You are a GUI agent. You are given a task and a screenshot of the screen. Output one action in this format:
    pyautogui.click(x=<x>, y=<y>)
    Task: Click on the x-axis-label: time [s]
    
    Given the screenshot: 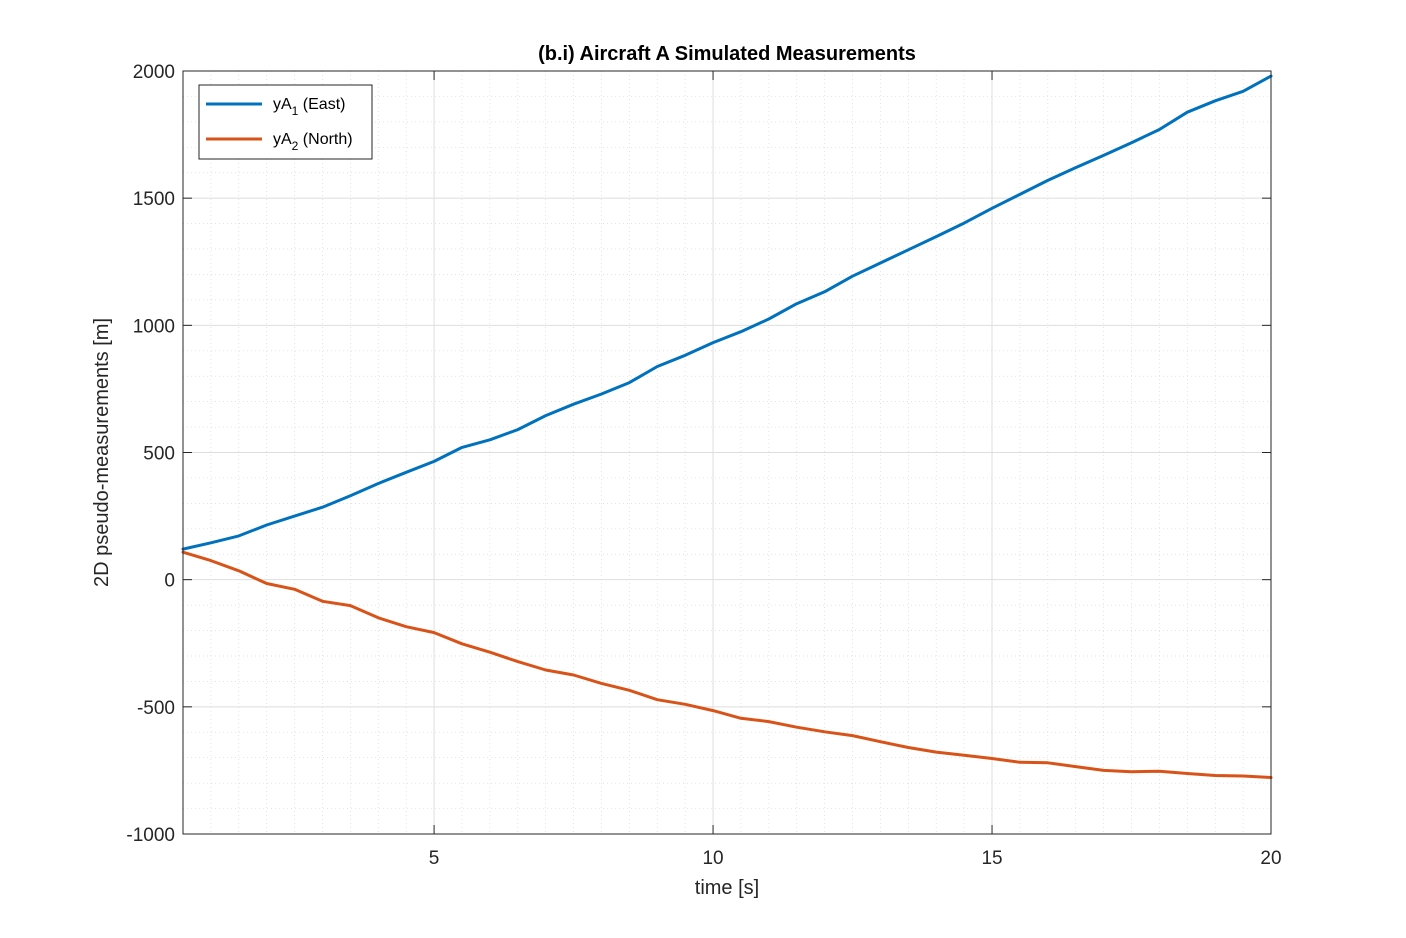 What is the action you would take?
    pyautogui.click(x=727, y=888)
    